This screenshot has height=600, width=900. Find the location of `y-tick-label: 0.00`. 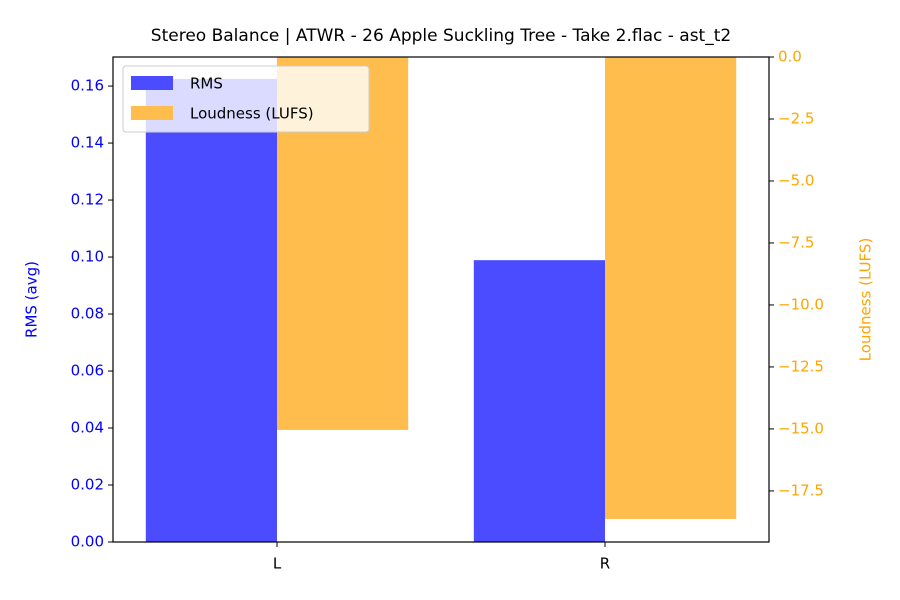

y-tick-label: 0.00 is located at coordinates (87, 542).